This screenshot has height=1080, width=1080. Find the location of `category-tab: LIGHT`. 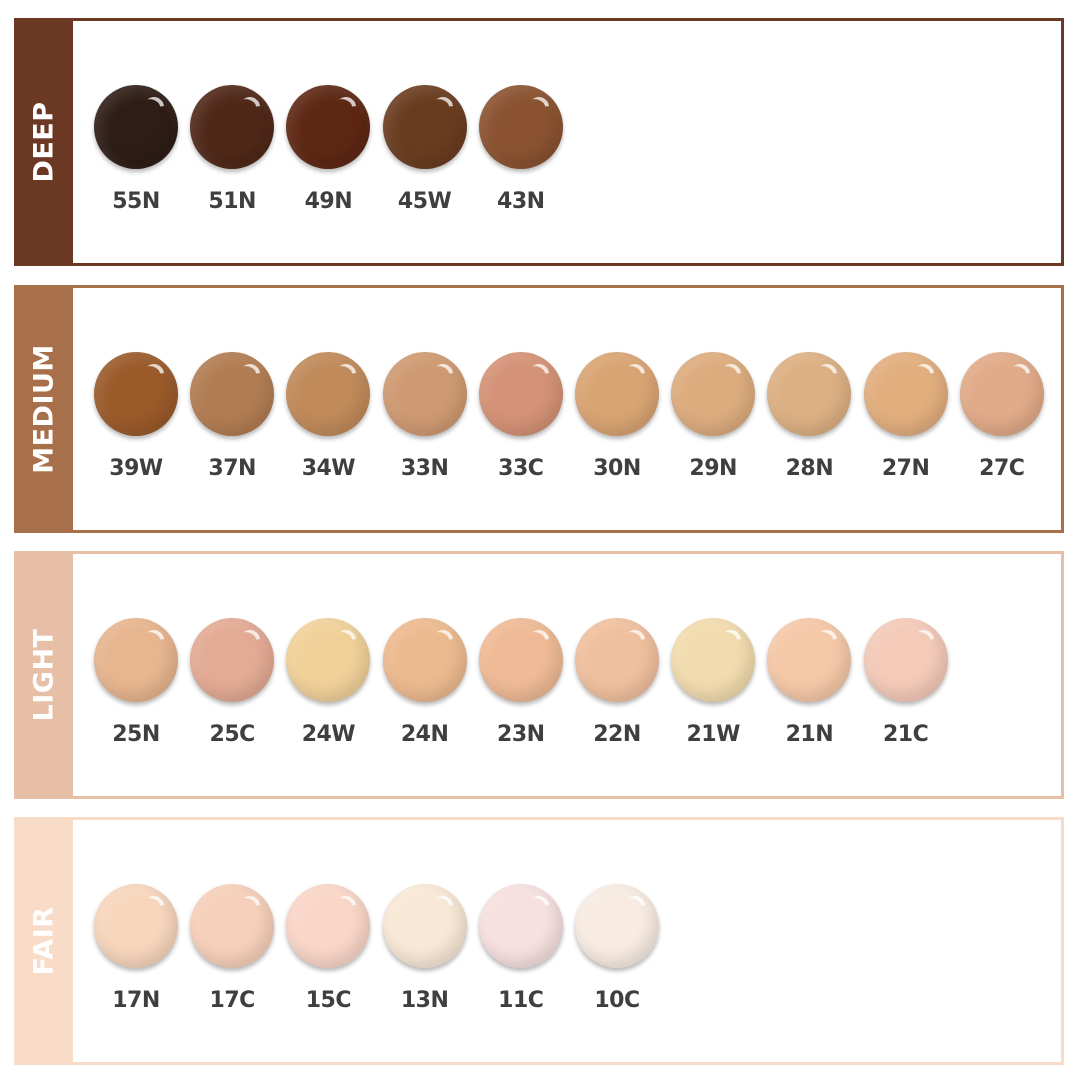

category-tab: LIGHT is located at coordinates (43, 675).